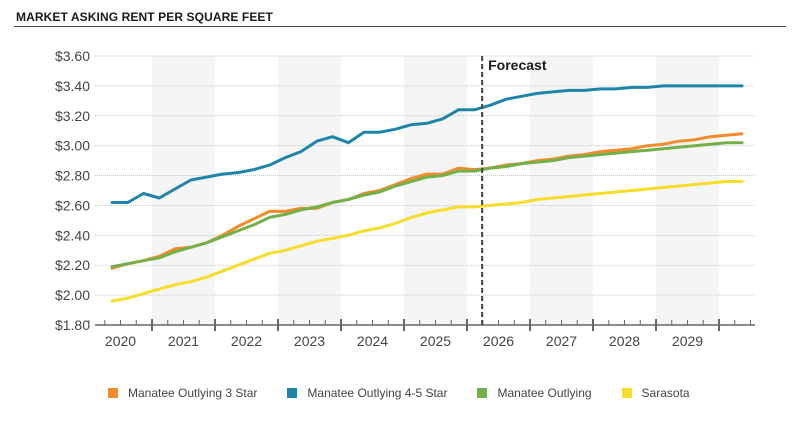  Describe the element at coordinates (544, 393) in the screenshot. I see `legend-label: Manatee Outlying` at that location.